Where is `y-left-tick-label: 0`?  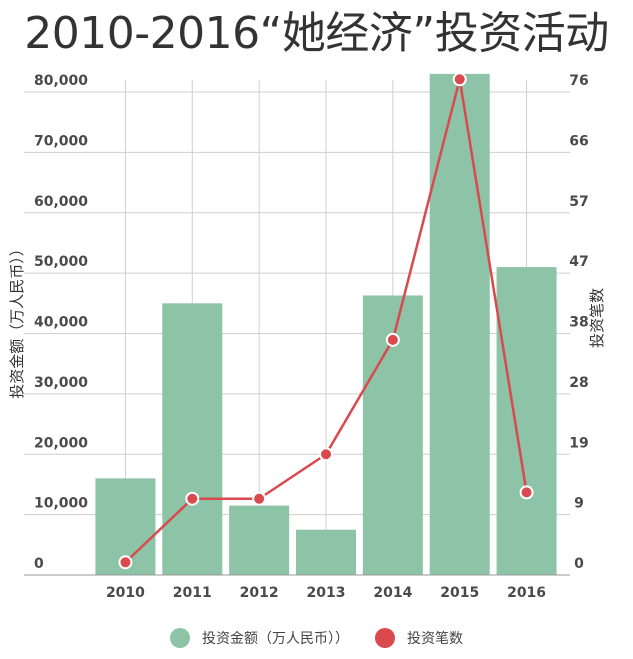 y-left-tick-label: 0 is located at coordinates (39, 564).